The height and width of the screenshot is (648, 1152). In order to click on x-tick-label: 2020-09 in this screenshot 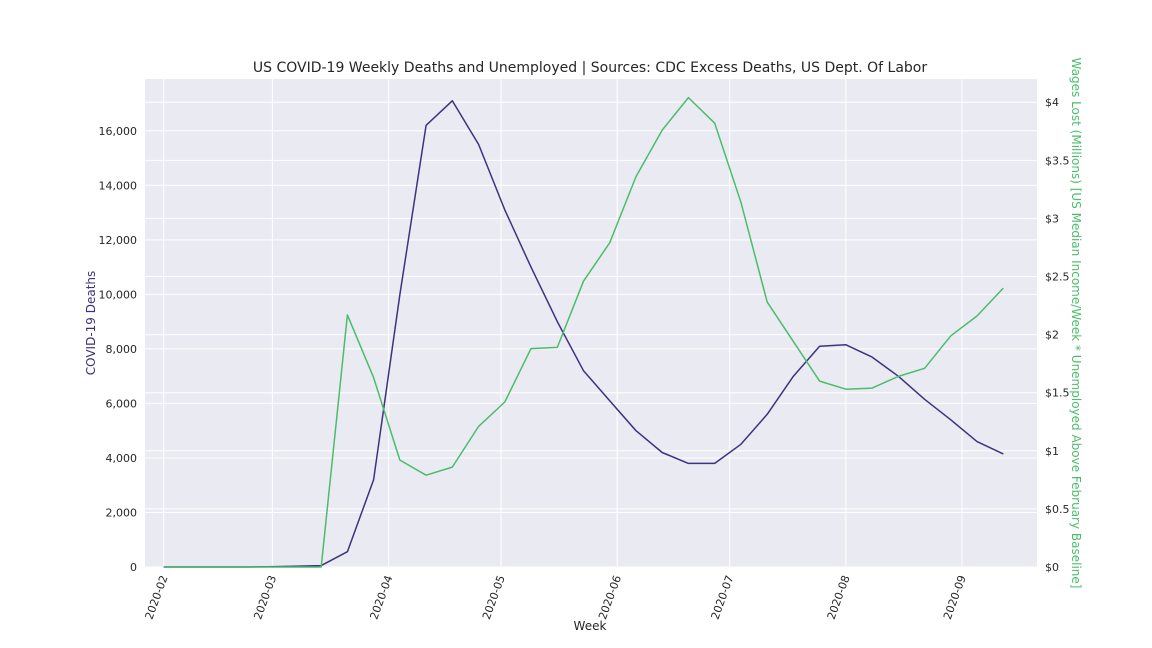, I will do `click(955, 598)`.